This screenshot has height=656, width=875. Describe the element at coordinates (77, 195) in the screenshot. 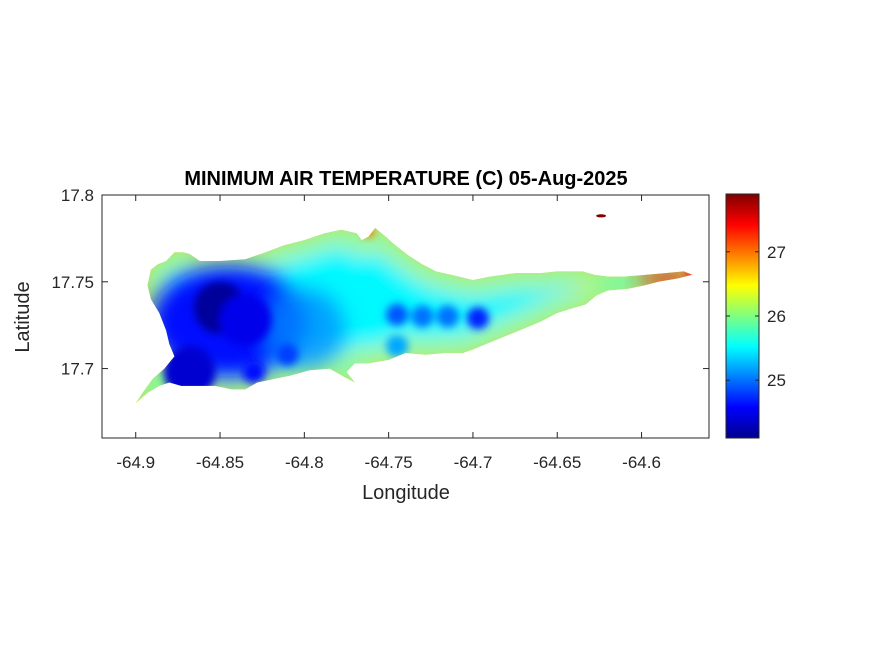

I see `y-tick-label: 17.8` at that location.